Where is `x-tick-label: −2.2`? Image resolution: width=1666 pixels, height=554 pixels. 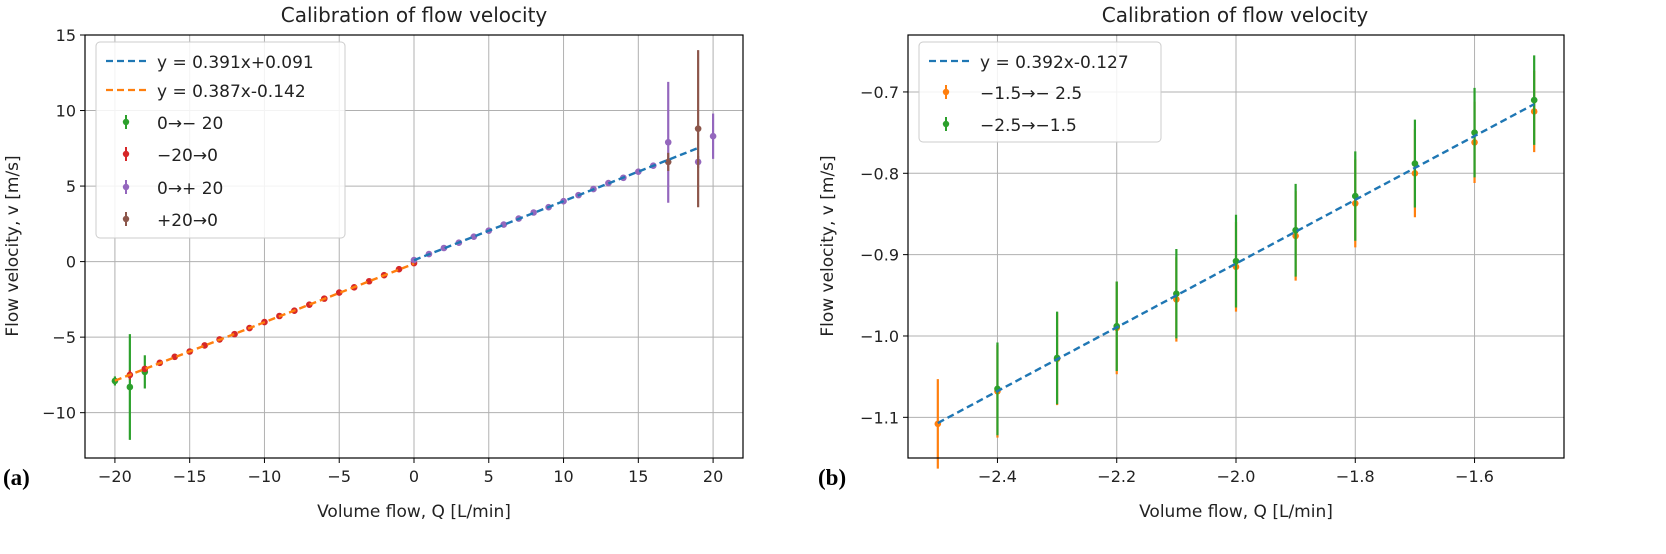 x-tick-label: −2.2 is located at coordinates (1116, 476).